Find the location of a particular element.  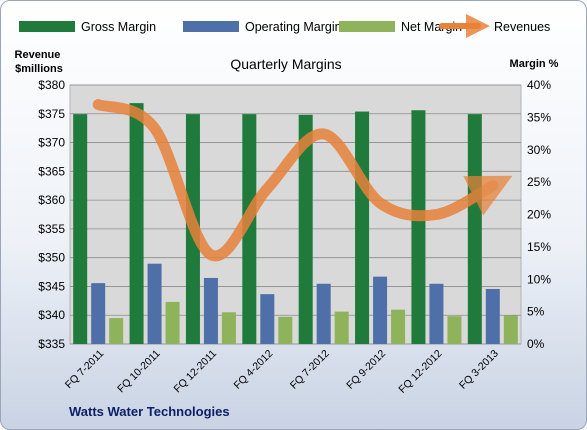

right-tick-label: 35% is located at coordinates (539, 117).